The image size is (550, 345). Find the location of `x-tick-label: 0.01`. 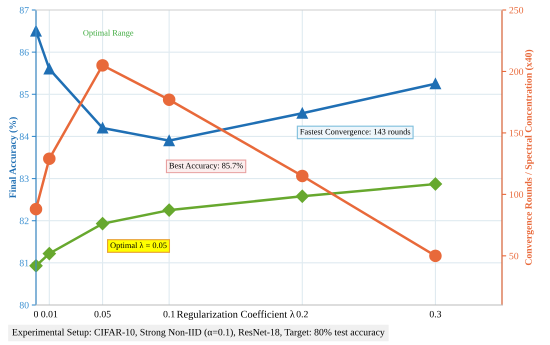

x-tick-label: 0.01 is located at coordinates (49, 314).